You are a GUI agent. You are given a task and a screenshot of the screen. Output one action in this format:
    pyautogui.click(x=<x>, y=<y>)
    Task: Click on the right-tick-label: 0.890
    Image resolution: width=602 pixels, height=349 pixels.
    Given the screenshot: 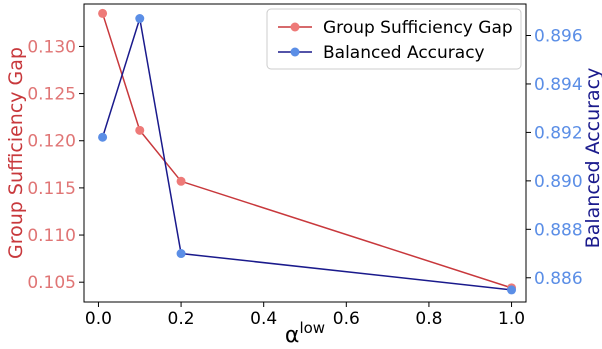 What is the action you would take?
    pyautogui.click(x=558, y=182)
    